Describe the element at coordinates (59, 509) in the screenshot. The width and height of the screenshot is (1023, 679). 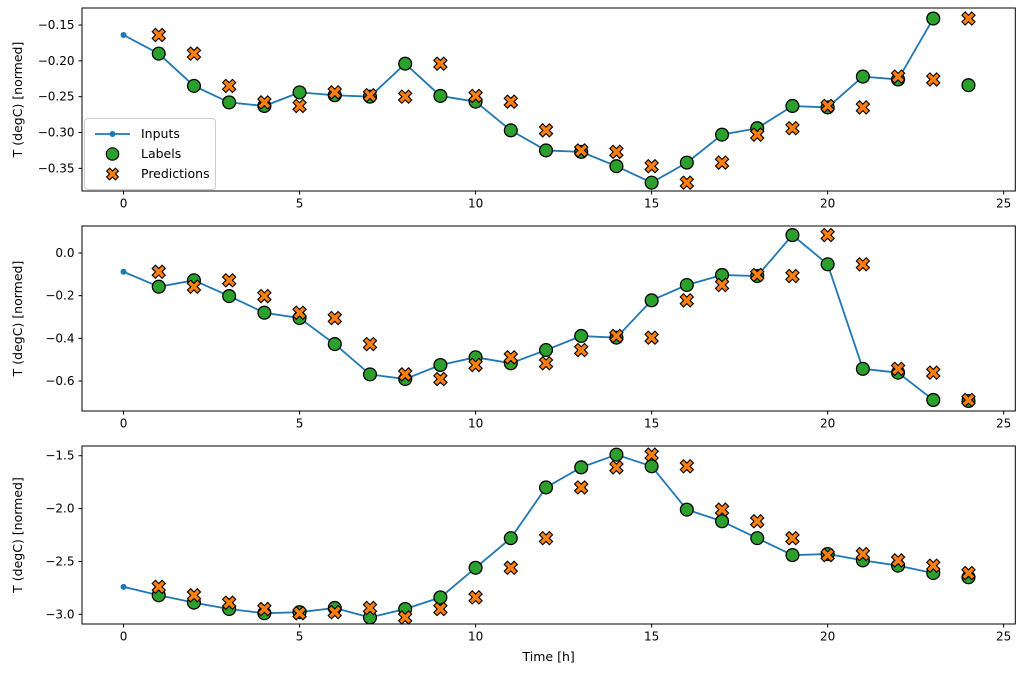
I see `y-tick-label: −2.0` at that location.